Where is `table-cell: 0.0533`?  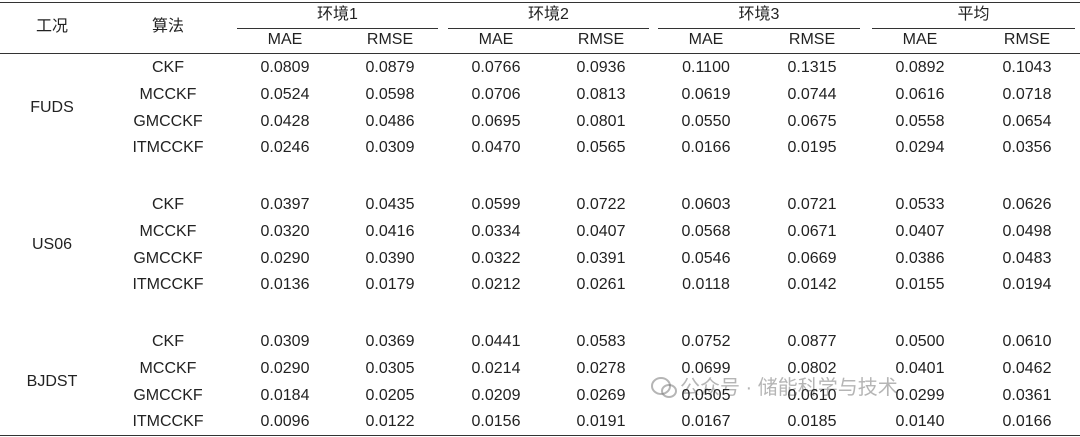
table-cell: 0.0533 is located at coordinates (920, 204).